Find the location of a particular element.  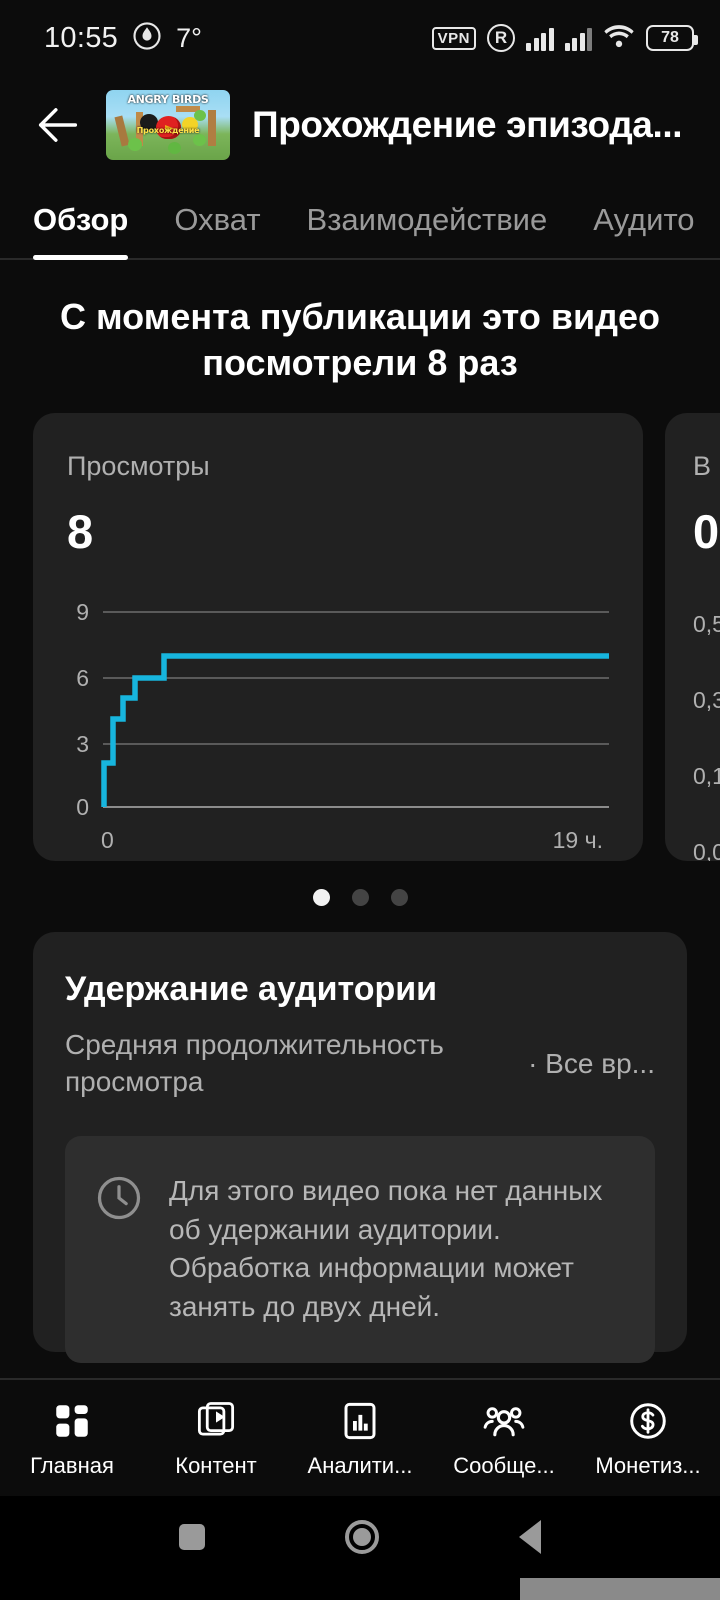

next-card-label: В is located at coordinates (702, 466).